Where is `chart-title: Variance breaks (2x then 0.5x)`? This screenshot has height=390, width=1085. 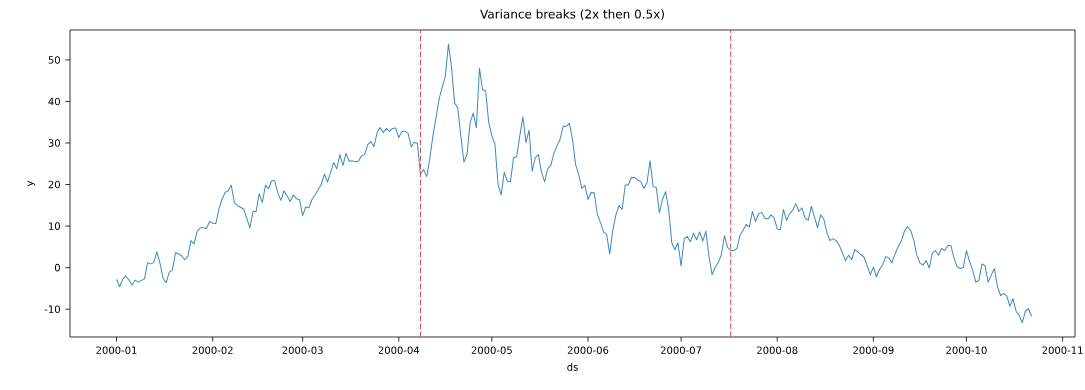 chart-title: Variance breaks (2x then 0.5x) is located at coordinates (572, 14).